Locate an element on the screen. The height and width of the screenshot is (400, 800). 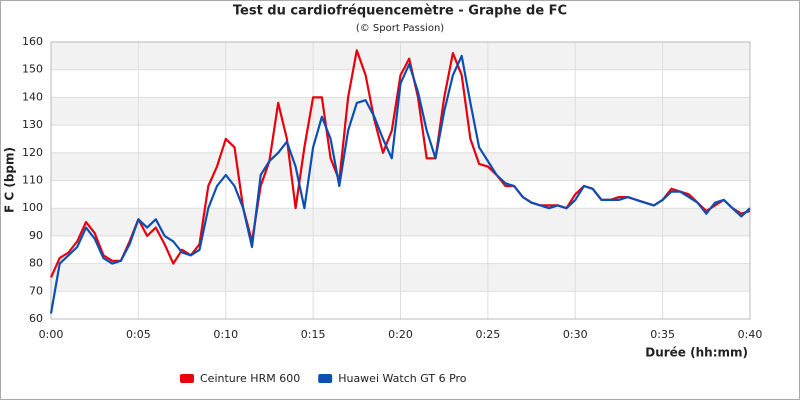
x-tick-label: 0:10 is located at coordinates (225, 334).